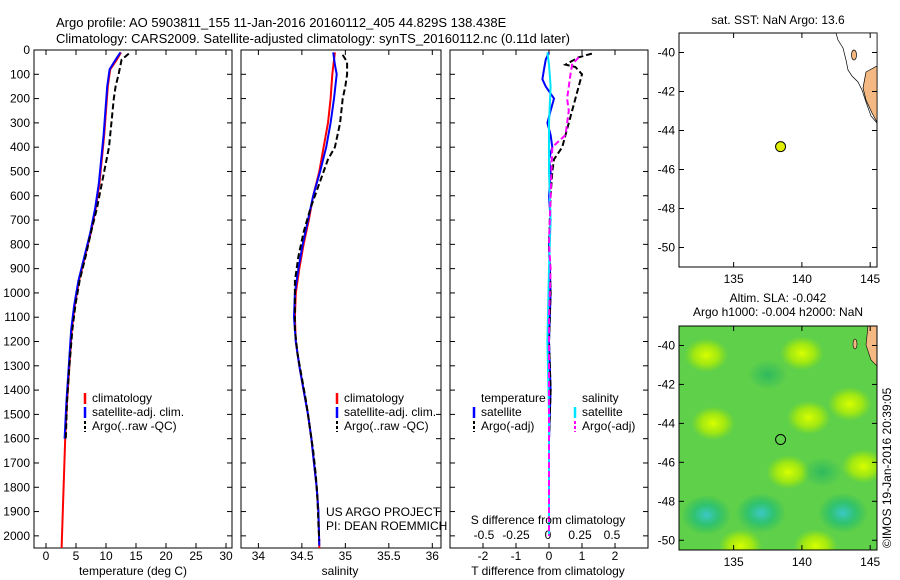 This screenshot has height=580, width=900. What do you see at coordinates (16, 487) in the screenshot?
I see `depth-tick-label: 1800` at bounding box center [16, 487].